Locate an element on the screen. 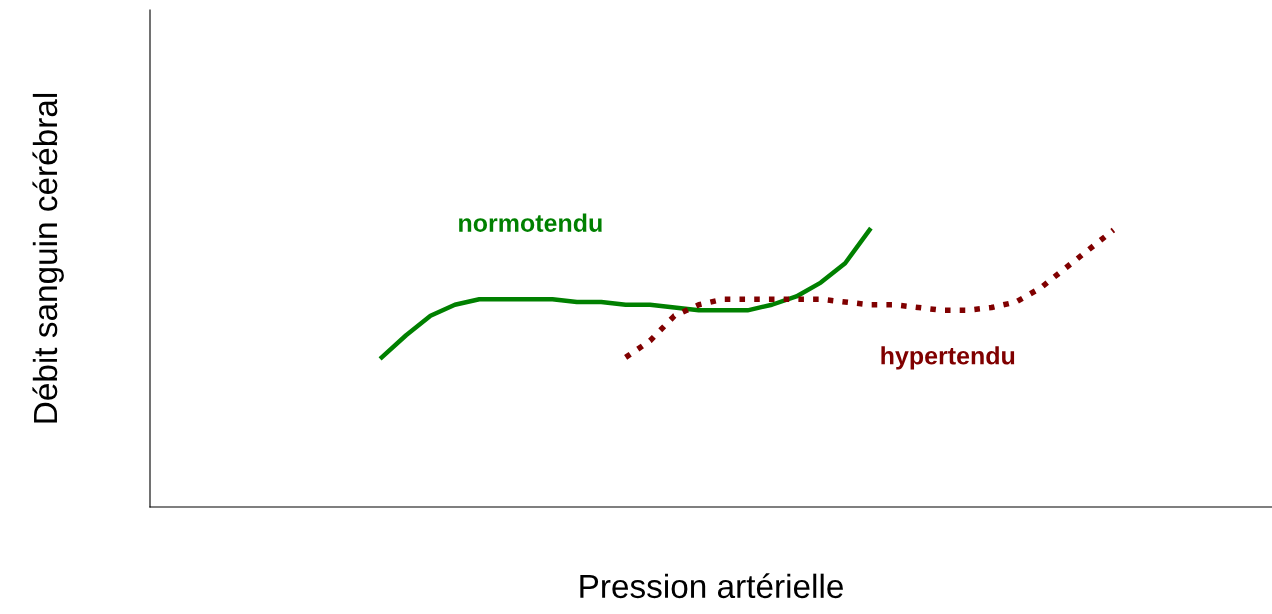  y-axis-title: Débit sanguin cérébral is located at coordinates (48, 258).